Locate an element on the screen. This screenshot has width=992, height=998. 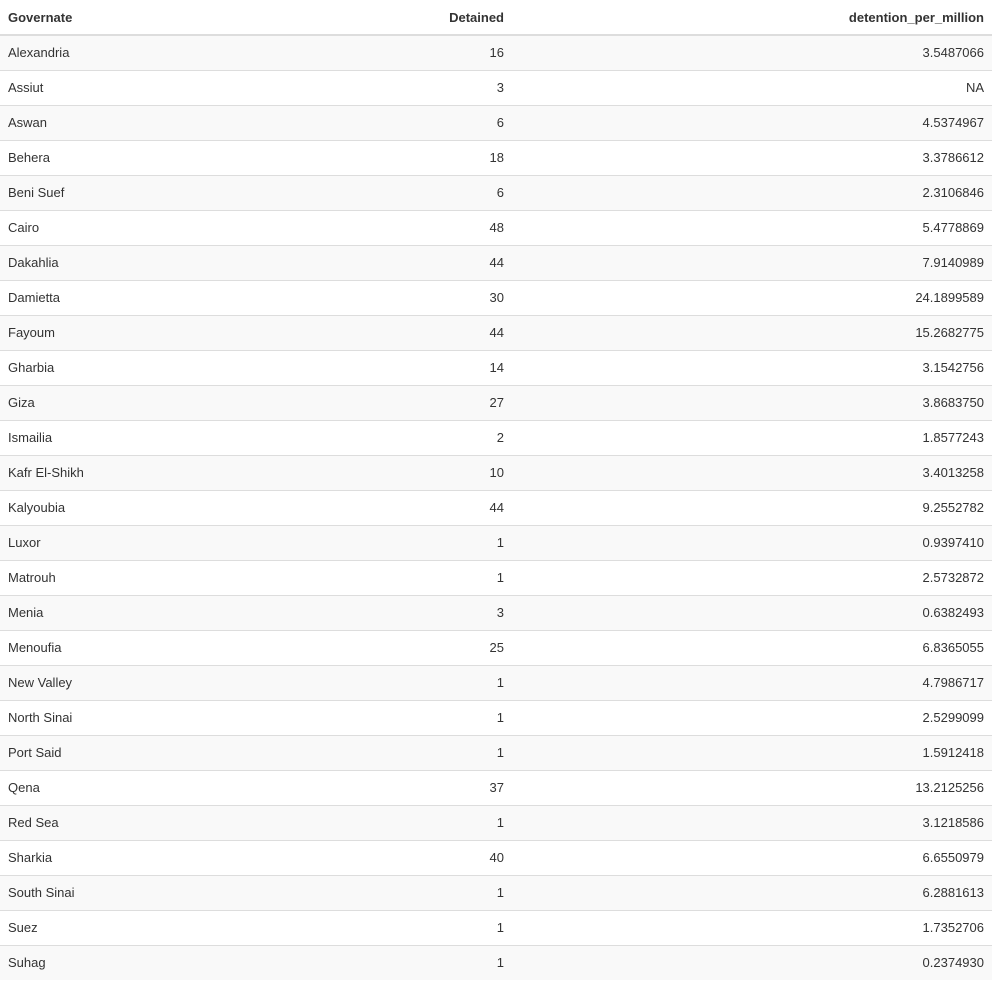
cell-governate: Suhag is located at coordinates (152, 962).